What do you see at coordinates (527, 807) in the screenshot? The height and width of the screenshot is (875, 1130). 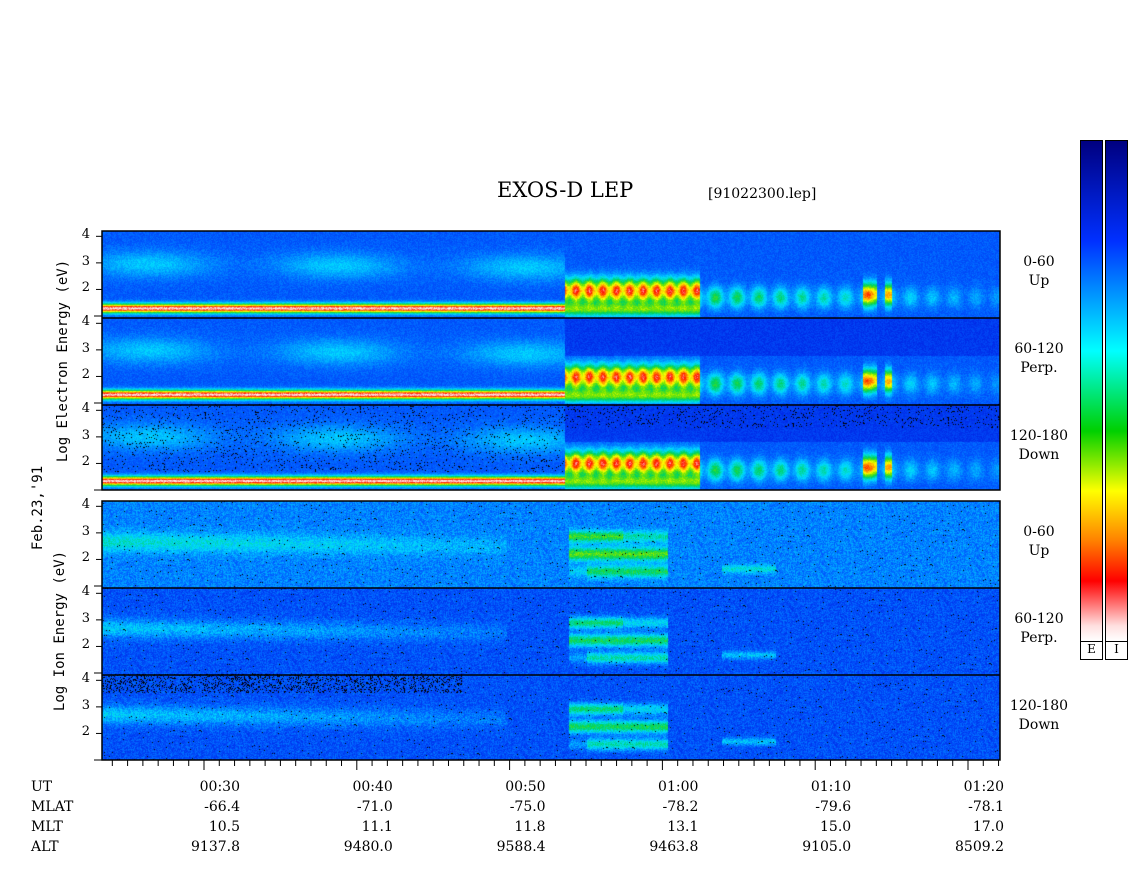 I see `table-cell-mlat: -75.0` at bounding box center [527, 807].